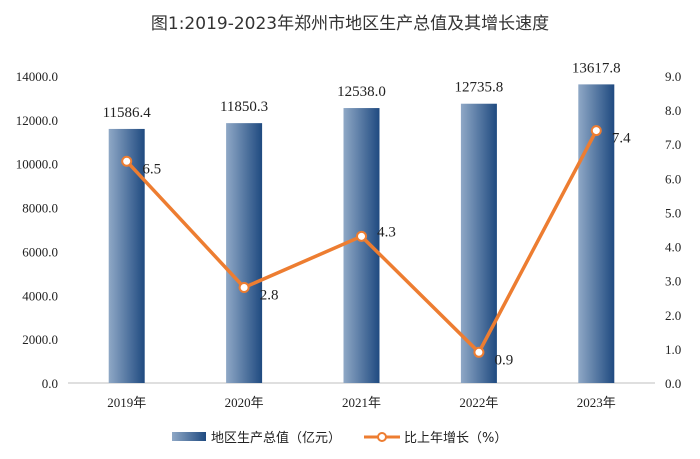 This screenshot has width=700, height=459. Describe the element at coordinates (40, 251) in the screenshot. I see `y-left-tick-label: 6000.0` at that location.